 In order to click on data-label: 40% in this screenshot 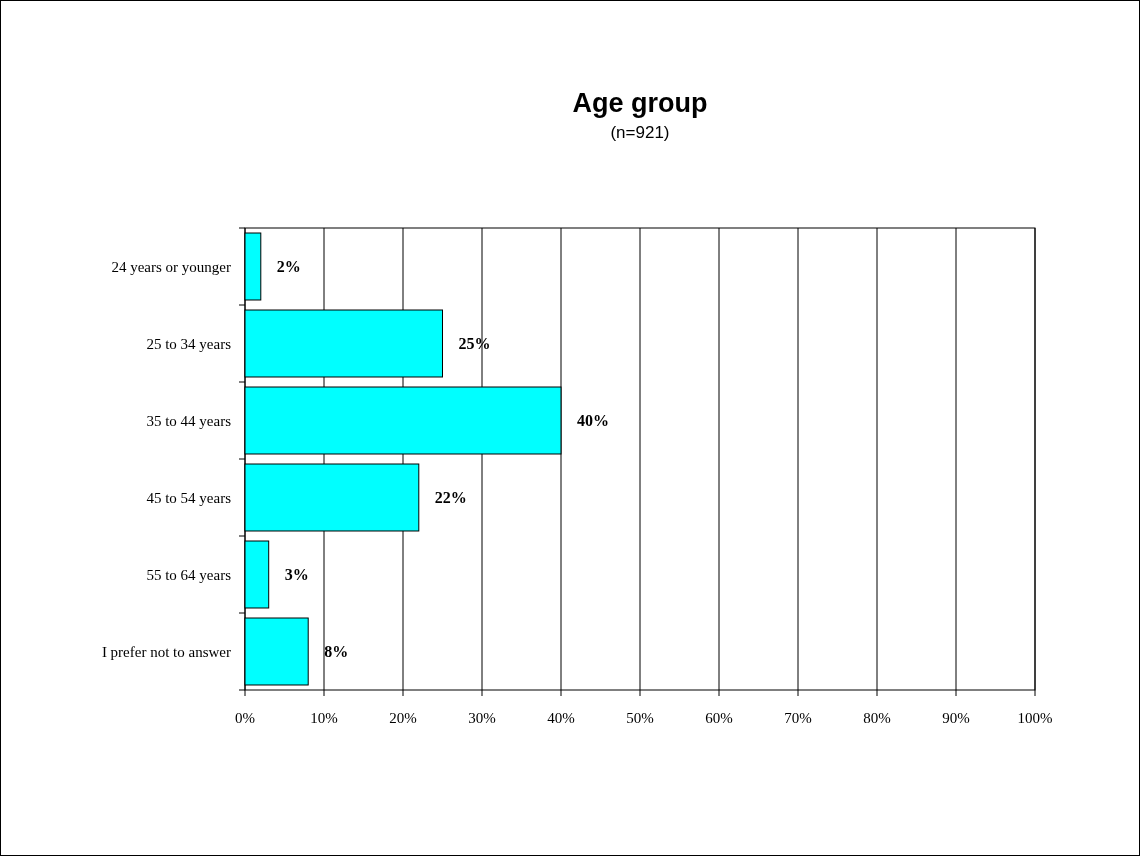, I will do `click(593, 420)`.